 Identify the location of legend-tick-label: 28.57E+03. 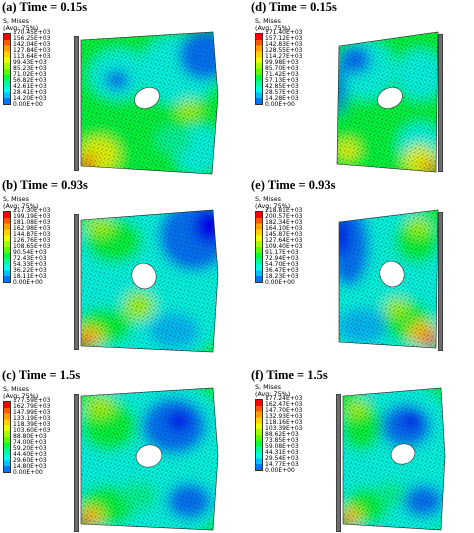
(282, 92).